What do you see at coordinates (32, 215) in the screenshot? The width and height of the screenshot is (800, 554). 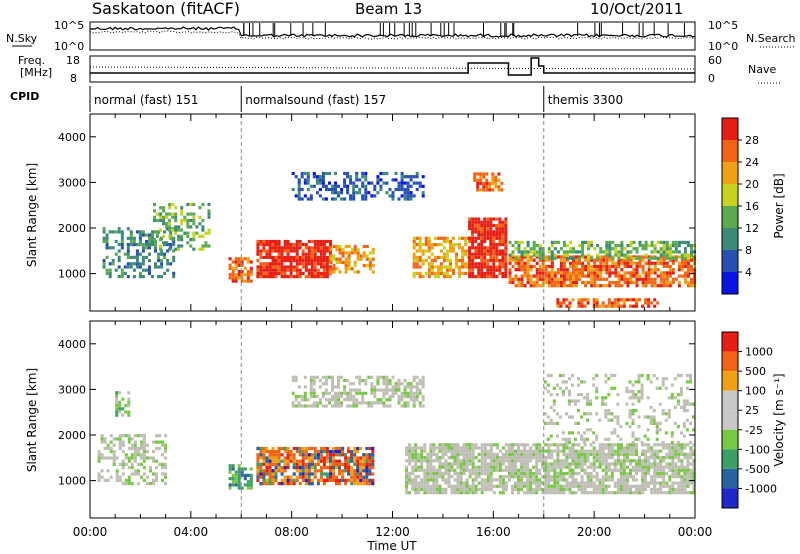 I see `power-ylabel: Slant Range [km]` at bounding box center [32, 215].